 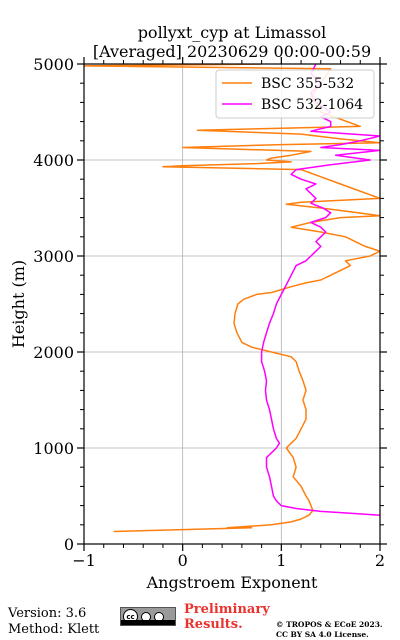 What do you see at coordinates (148, 616) in the screenshot?
I see `cc-by-sa-license-icon: cc` at bounding box center [148, 616].